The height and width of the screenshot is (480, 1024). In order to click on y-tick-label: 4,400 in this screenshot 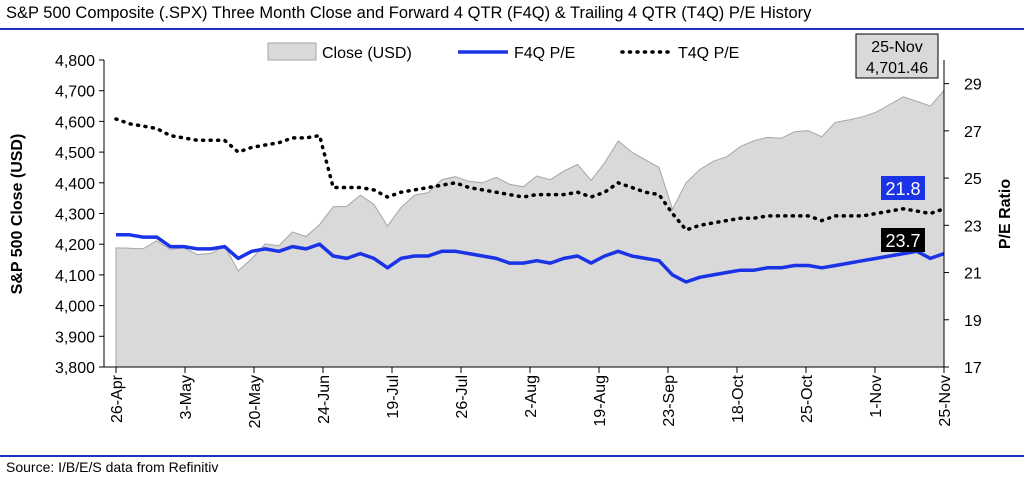, I will do `click(75, 184)`.